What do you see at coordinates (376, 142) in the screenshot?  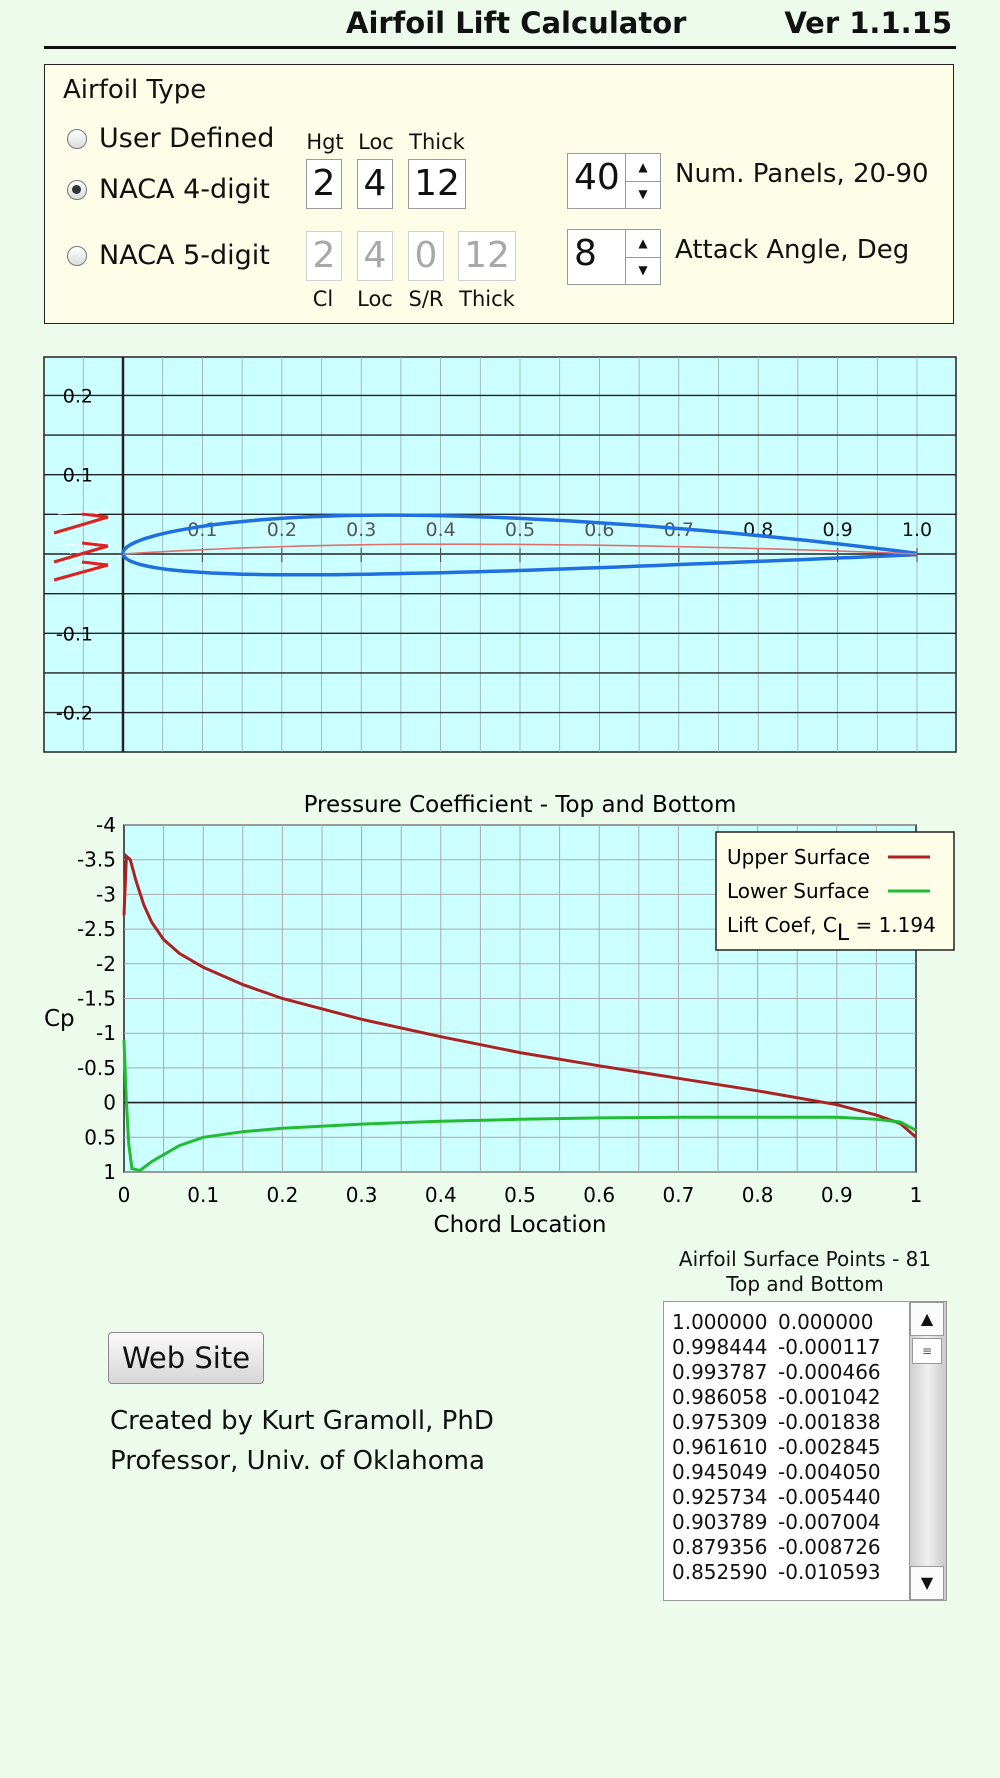 I see `naca4-loc-label: Loc` at bounding box center [376, 142].